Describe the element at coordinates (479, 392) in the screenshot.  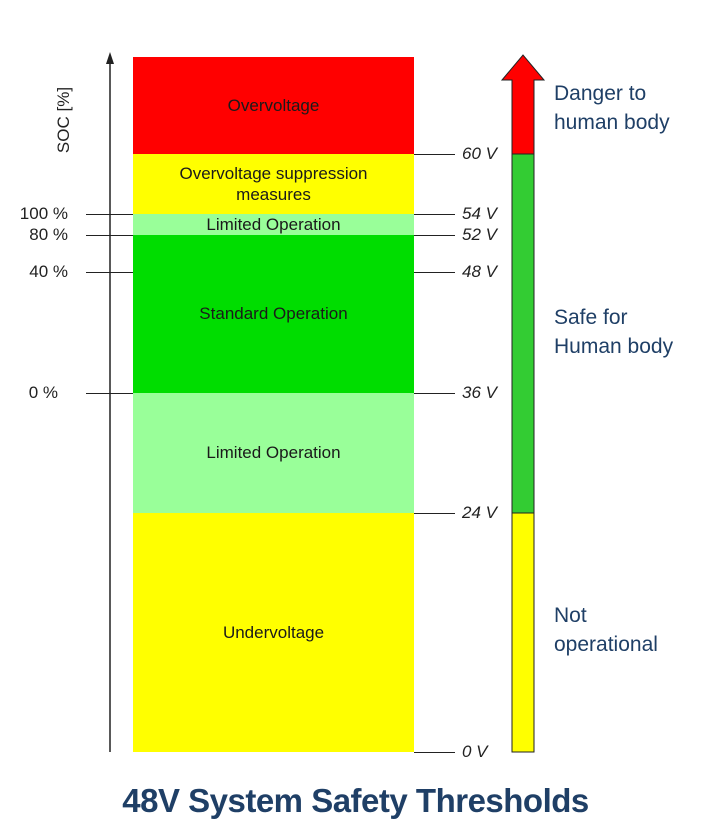
I see `voltage-label: 36 V` at that location.